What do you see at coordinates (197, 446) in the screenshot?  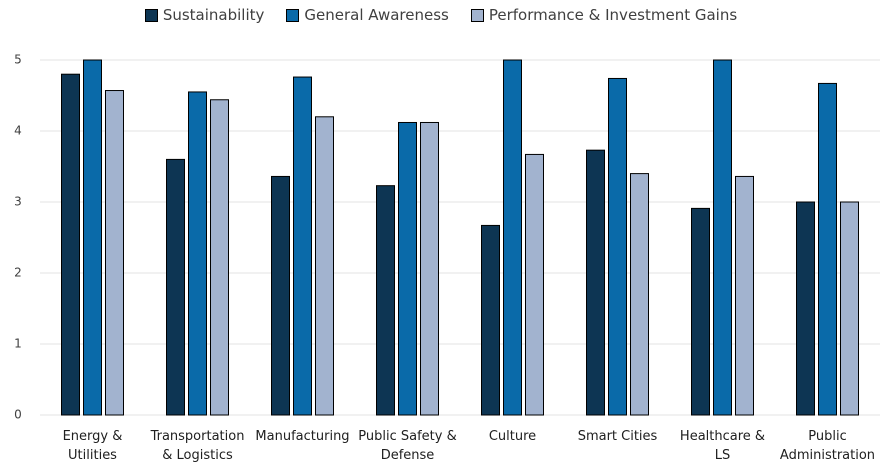 I see `x-tick-label: Transportation & Logistics` at bounding box center [197, 446].